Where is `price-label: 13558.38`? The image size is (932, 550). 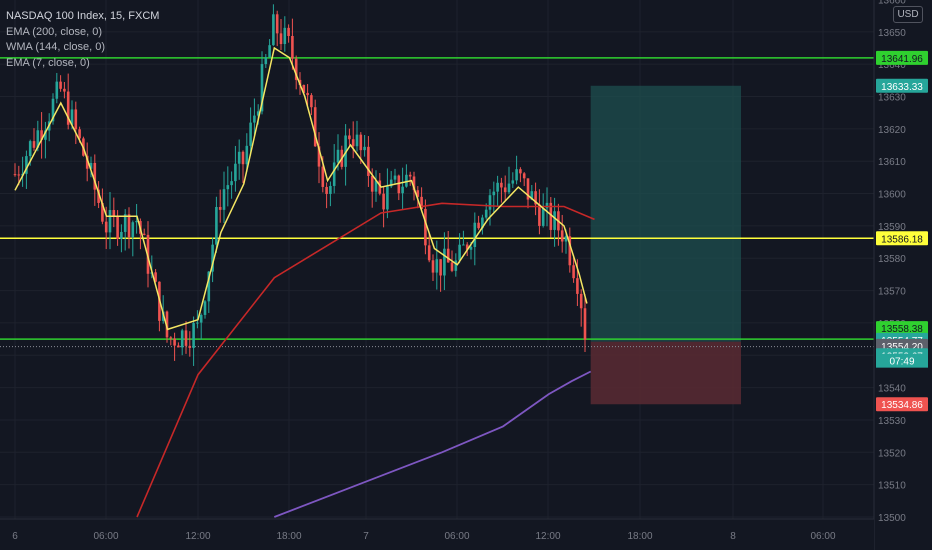 price-label: 13558.38 is located at coordinates (902, 329).